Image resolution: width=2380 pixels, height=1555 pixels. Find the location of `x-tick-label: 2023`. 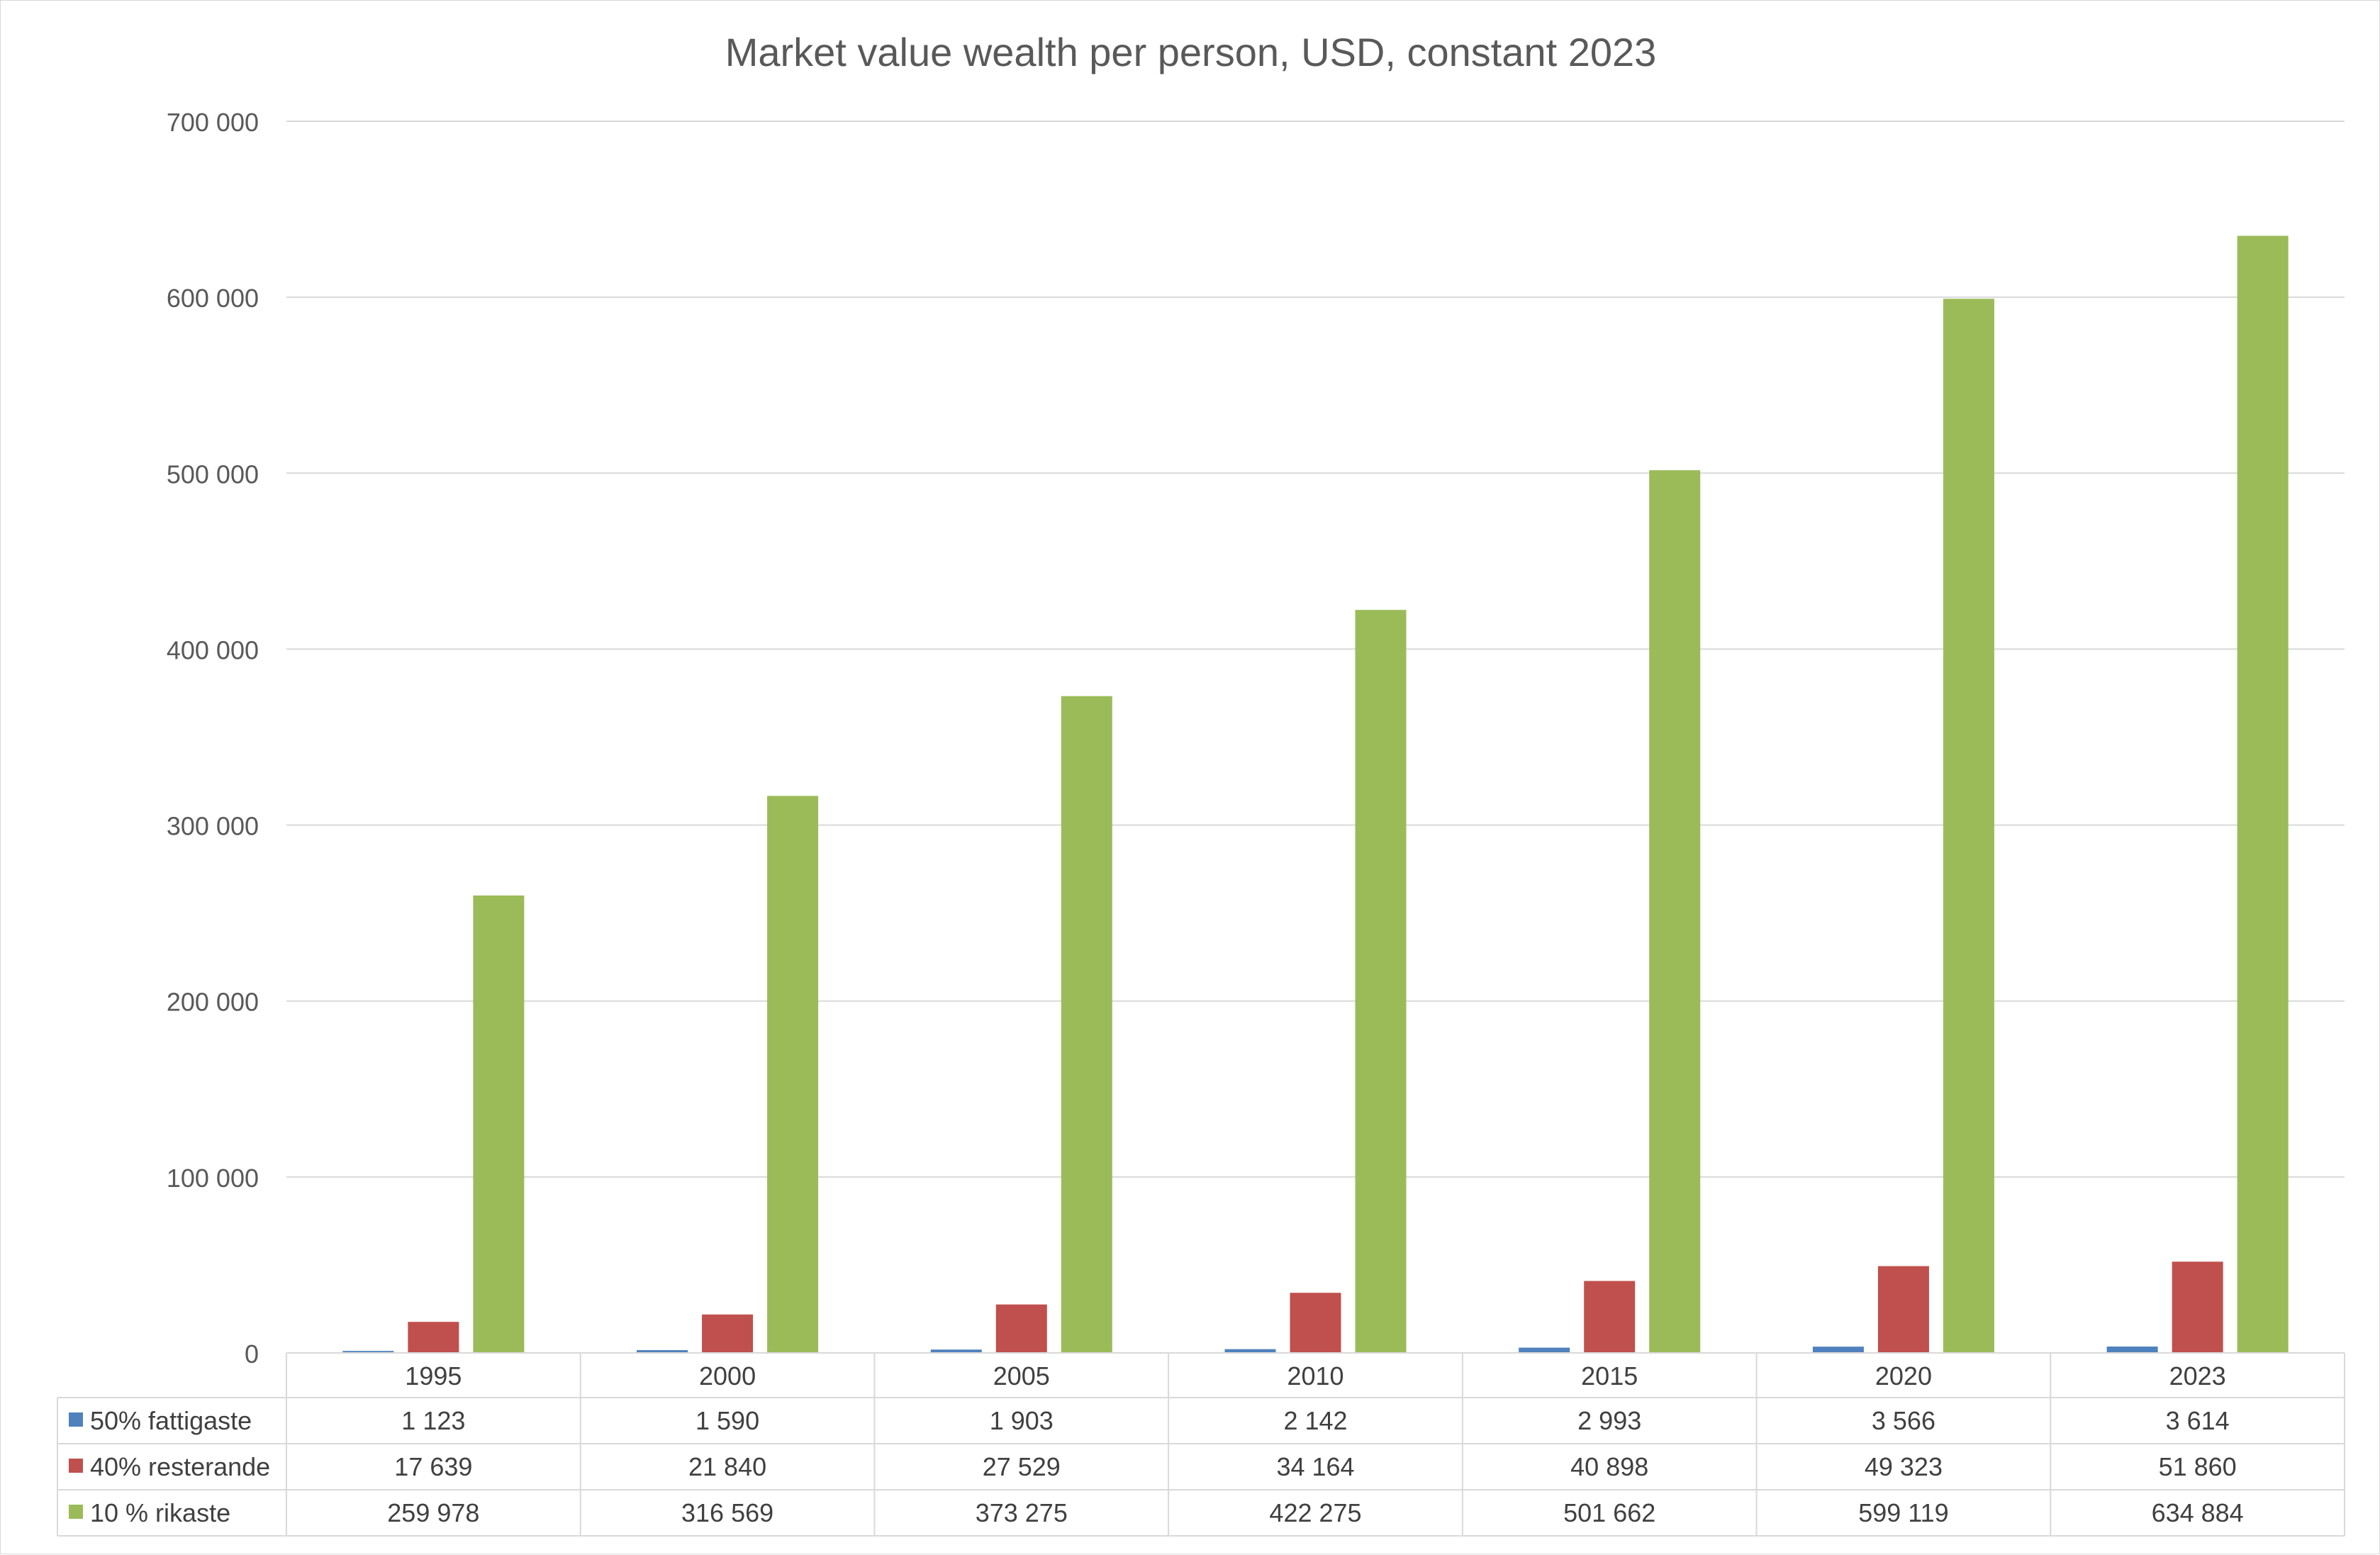

x-tick-label: 2023 is located at coordinates (2197, 1375).